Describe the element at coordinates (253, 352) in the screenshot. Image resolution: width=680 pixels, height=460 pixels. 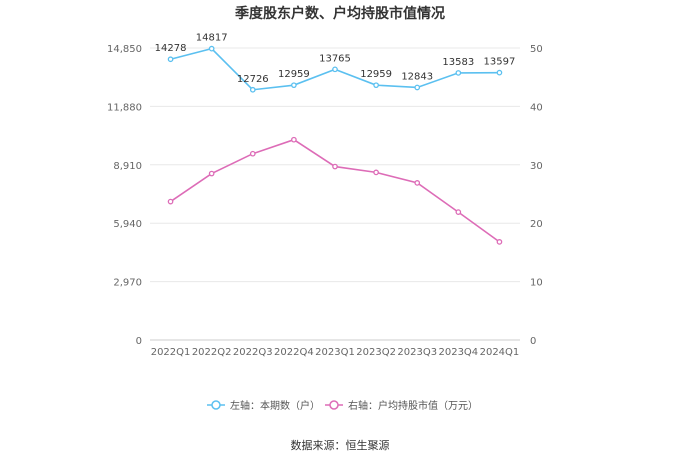
I see `x-tick-label: 2022Q3` at that location.